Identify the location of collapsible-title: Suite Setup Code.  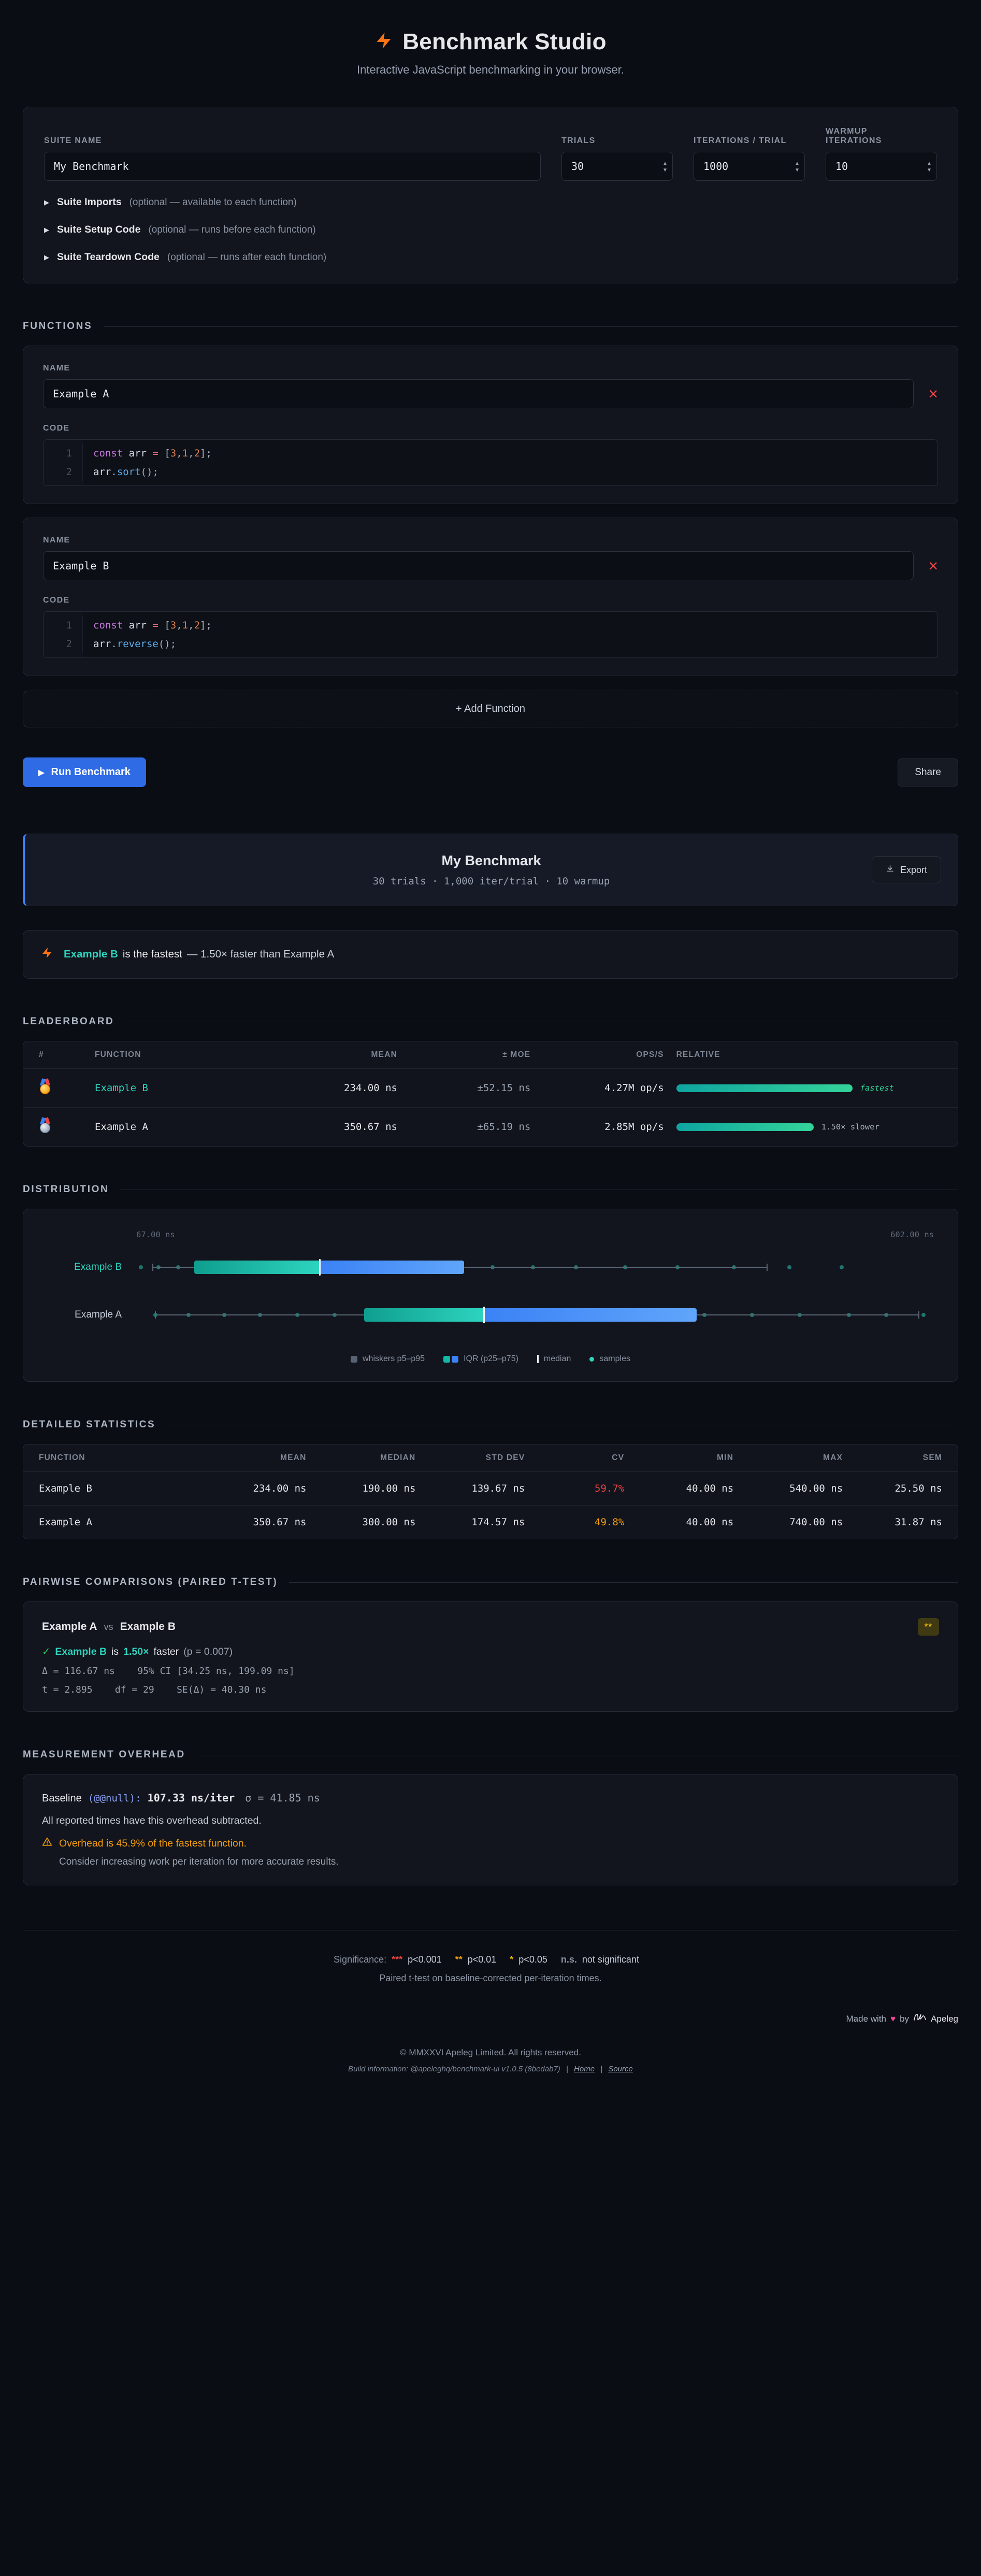
(99, 229).